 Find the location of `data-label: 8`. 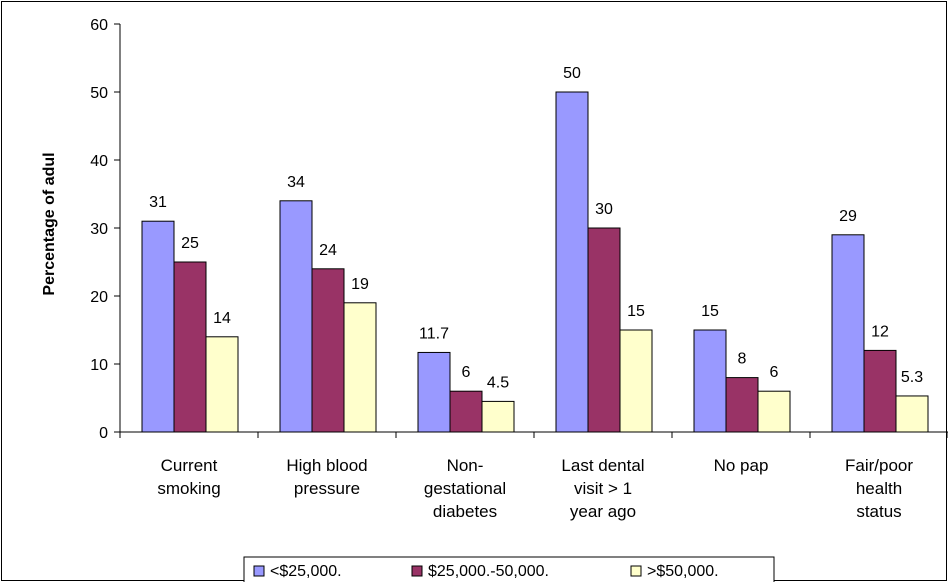

data-label: 8 is located at coordinates (742, 359).